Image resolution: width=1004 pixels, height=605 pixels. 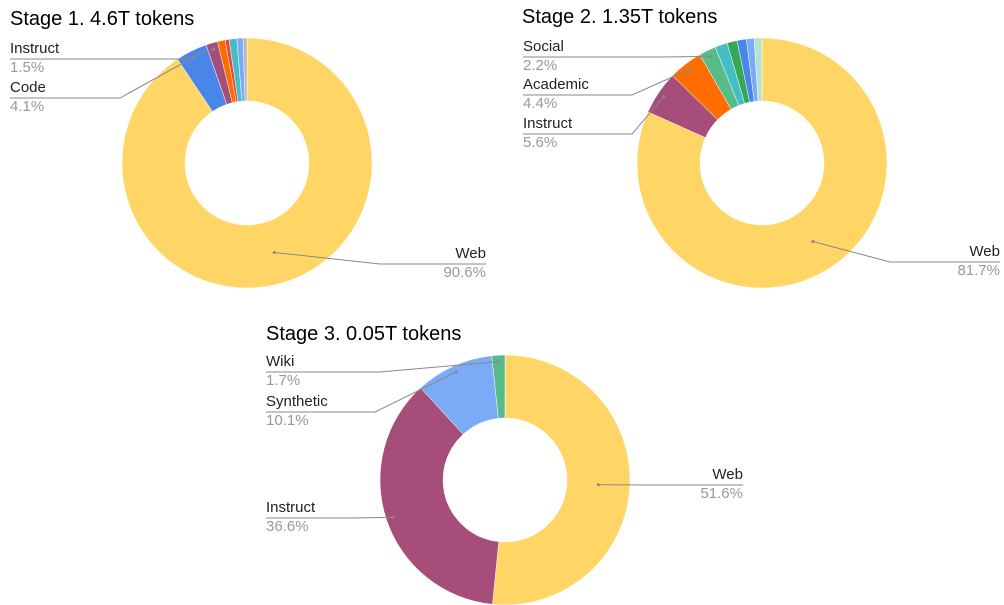 I want to click on chart-title: Stage 2. 1.35T tokens, so click(x=619, y=17).